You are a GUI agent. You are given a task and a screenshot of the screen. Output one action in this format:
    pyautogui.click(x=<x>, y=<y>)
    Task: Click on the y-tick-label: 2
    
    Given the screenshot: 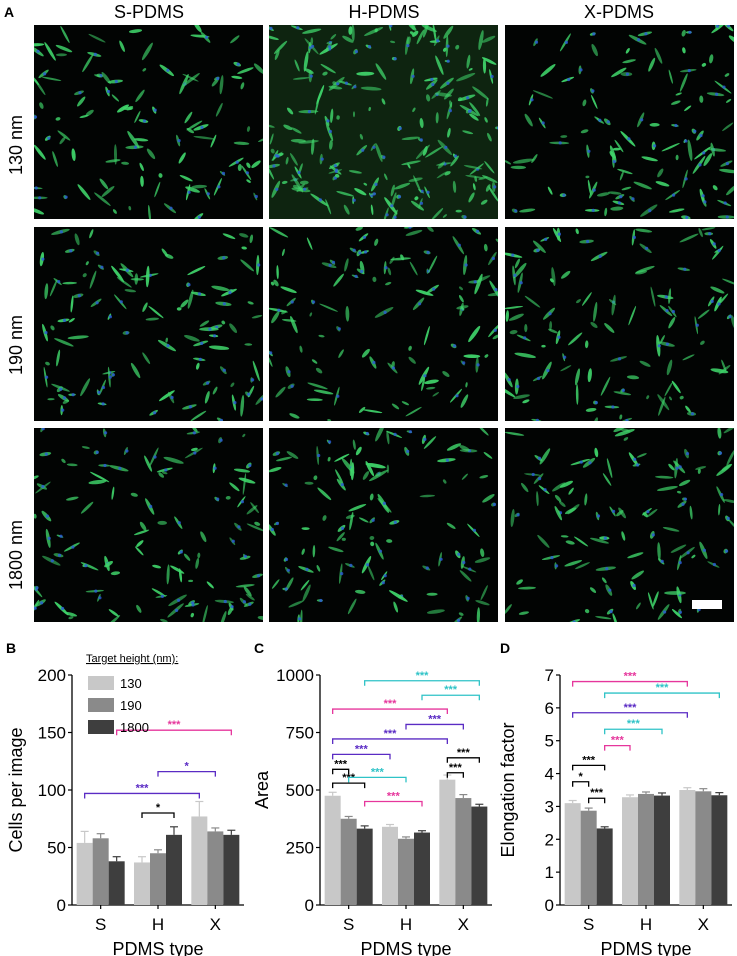 What is the action you would take?
    pyautogui.click(x=549, y=839)
    